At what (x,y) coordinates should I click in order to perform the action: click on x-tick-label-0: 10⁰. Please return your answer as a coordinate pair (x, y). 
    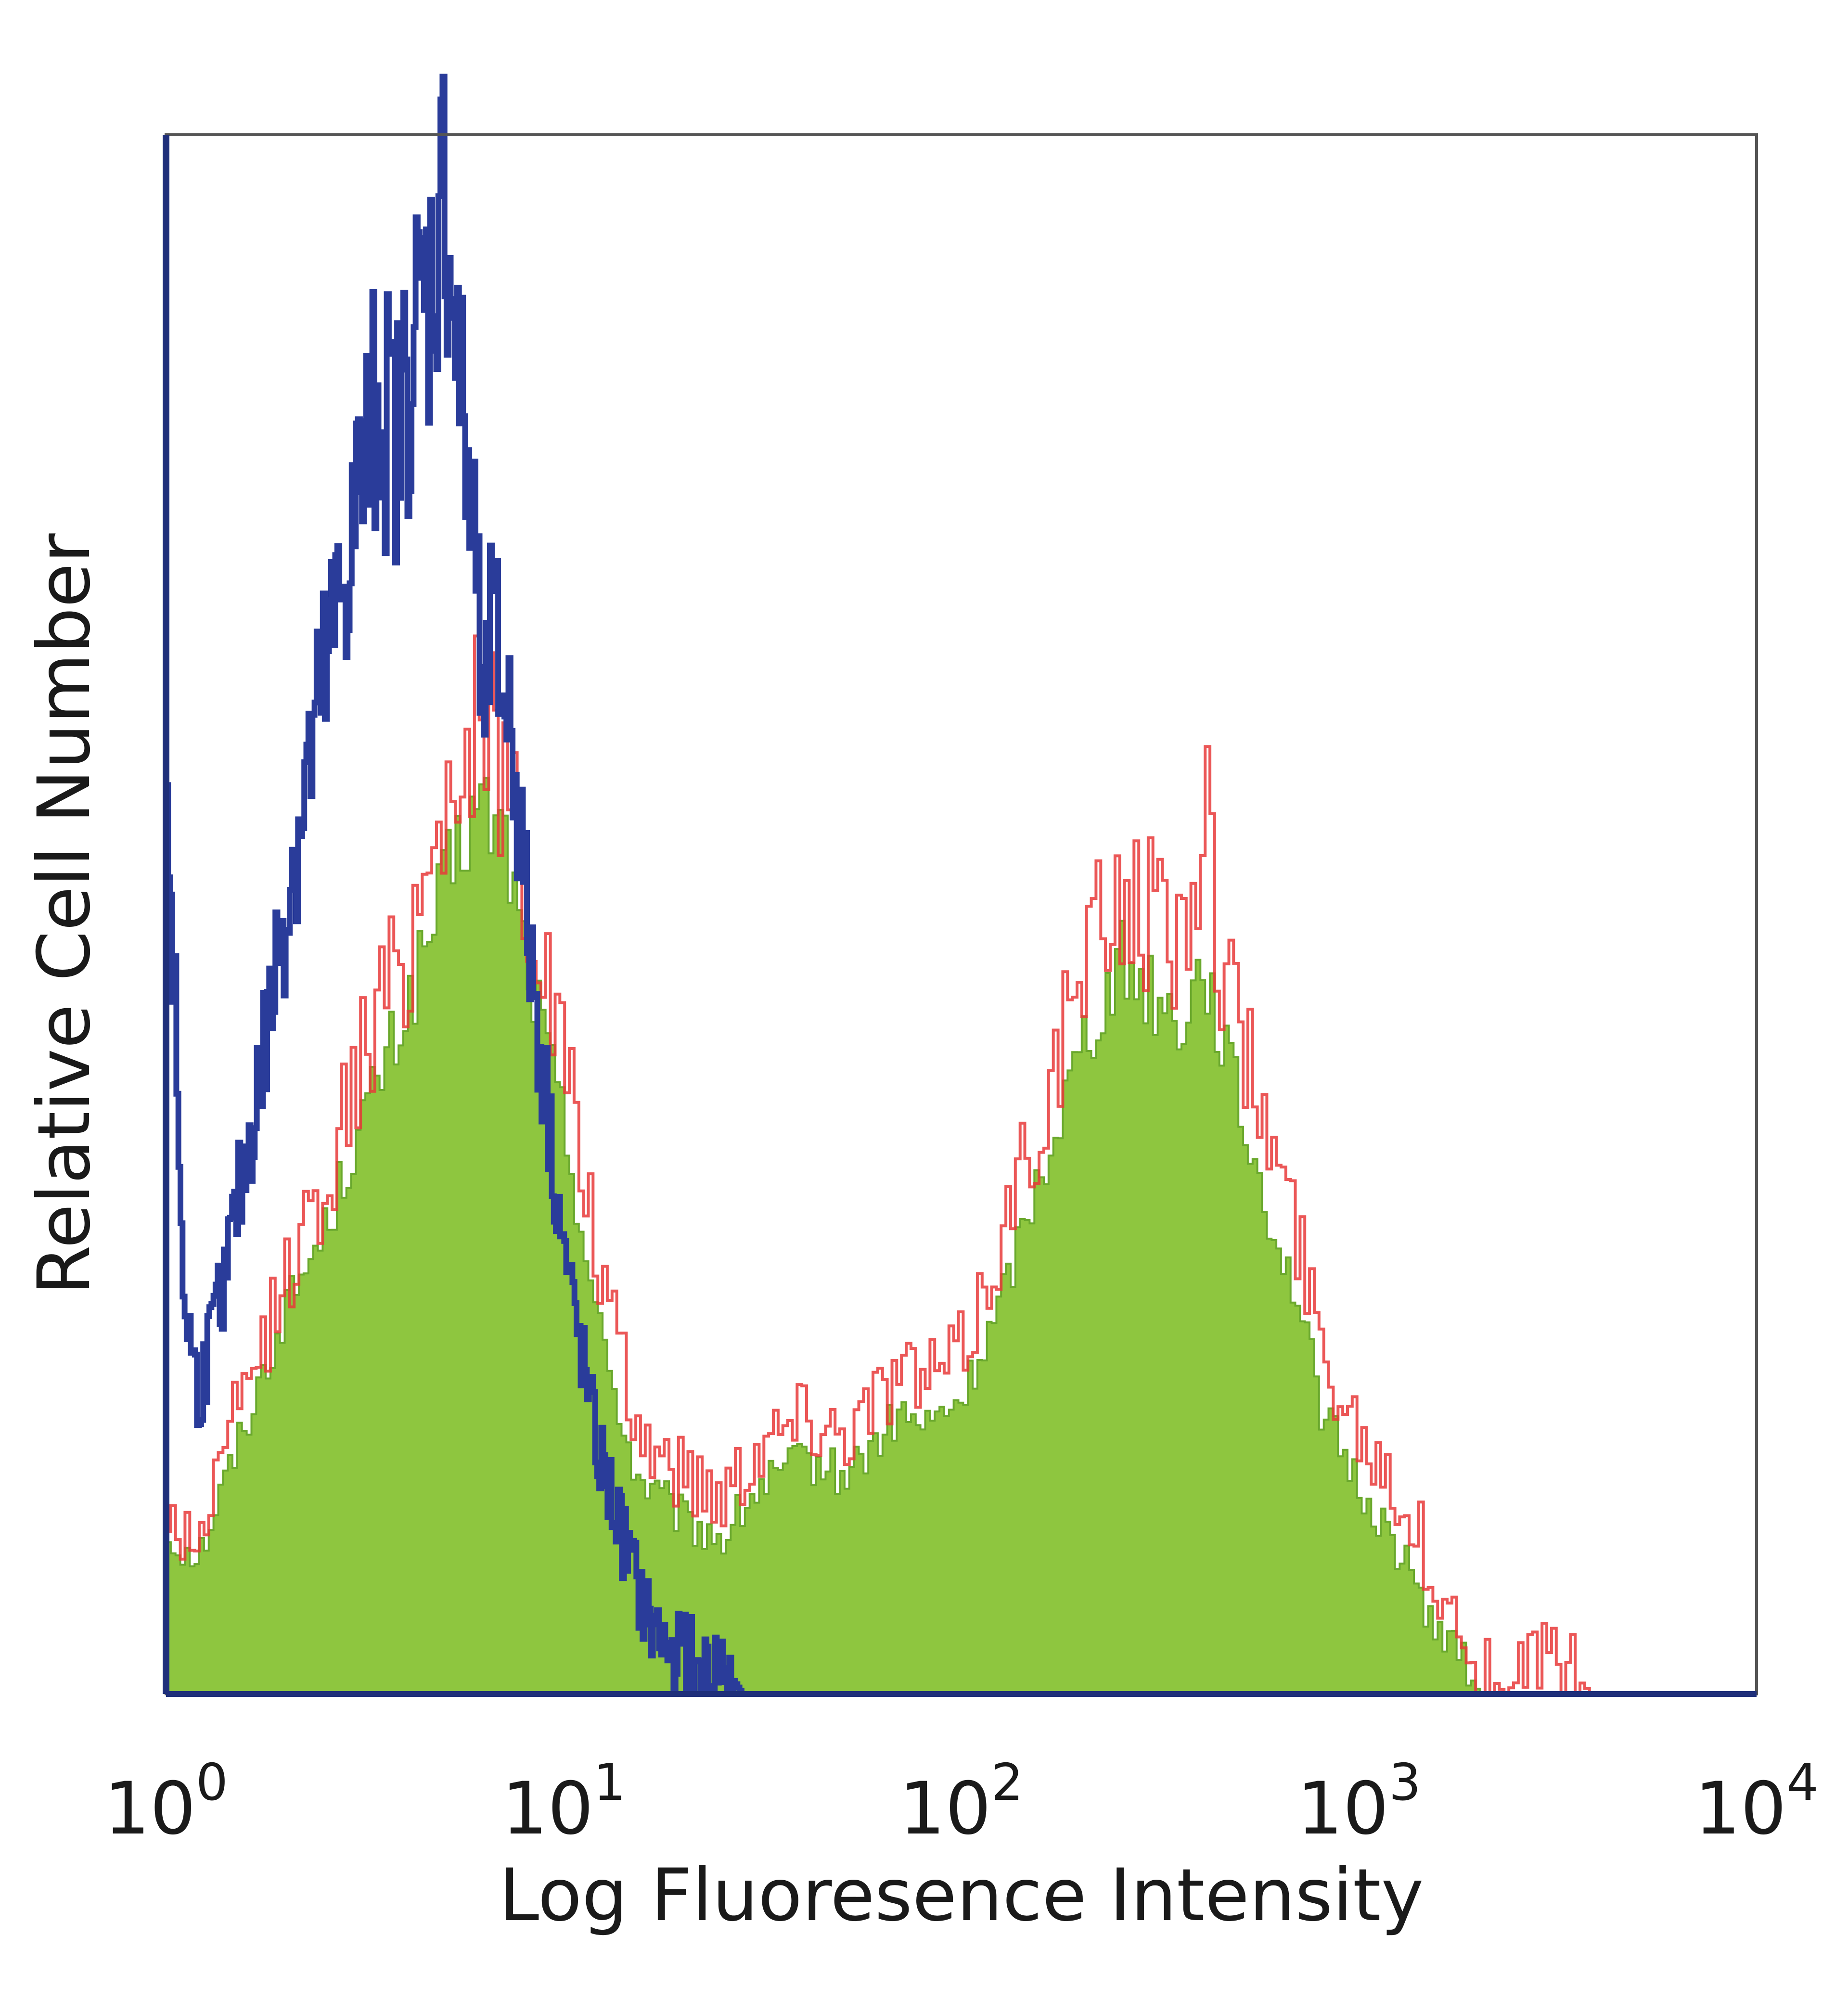
    Looking at the image, I should click on (166, 1802).